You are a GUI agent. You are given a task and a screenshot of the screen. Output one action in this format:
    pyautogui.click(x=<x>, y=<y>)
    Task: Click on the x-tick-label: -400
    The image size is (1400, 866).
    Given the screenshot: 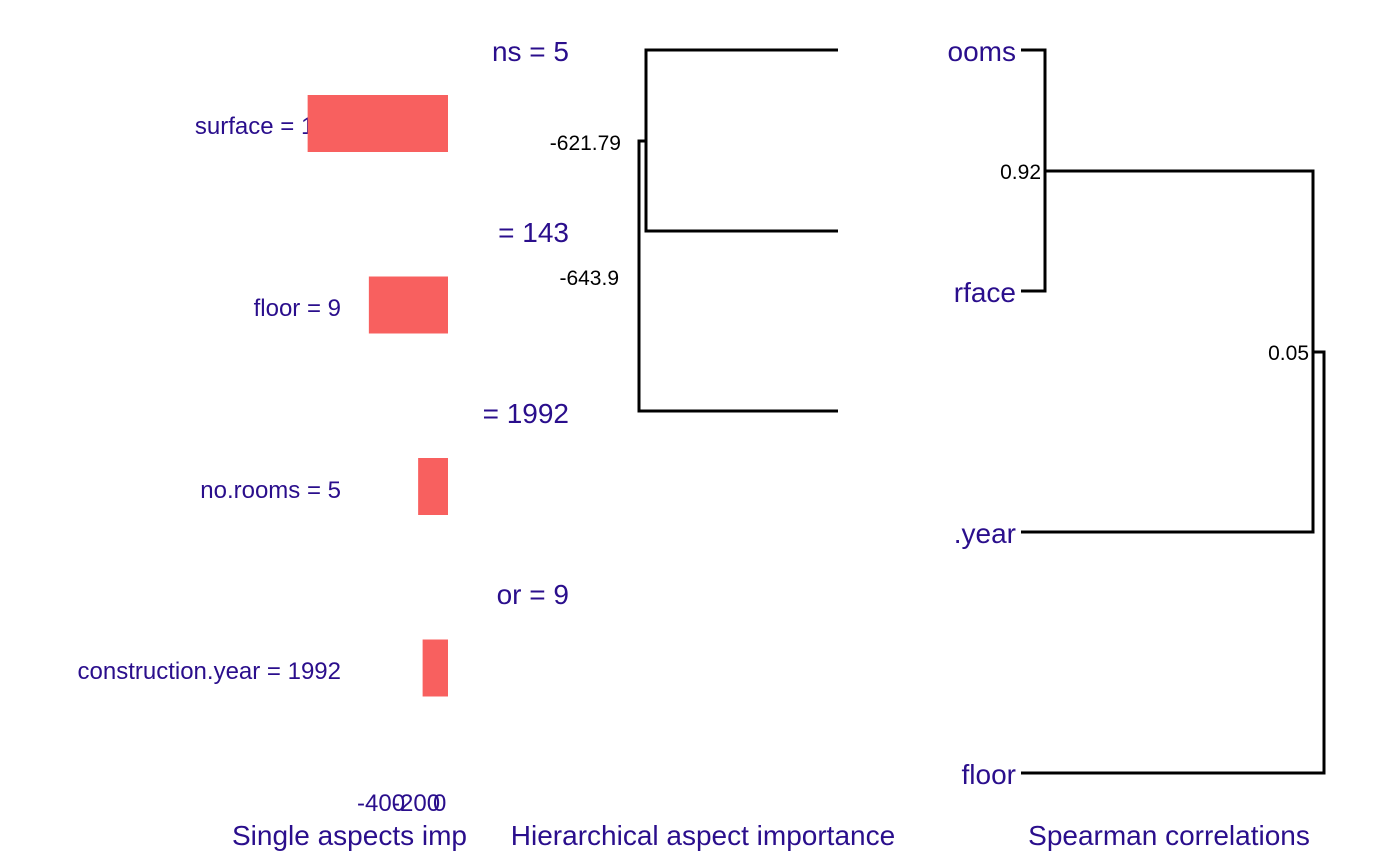 What is the action you would take?
    pyautogui.click(x=381, y=803)
    